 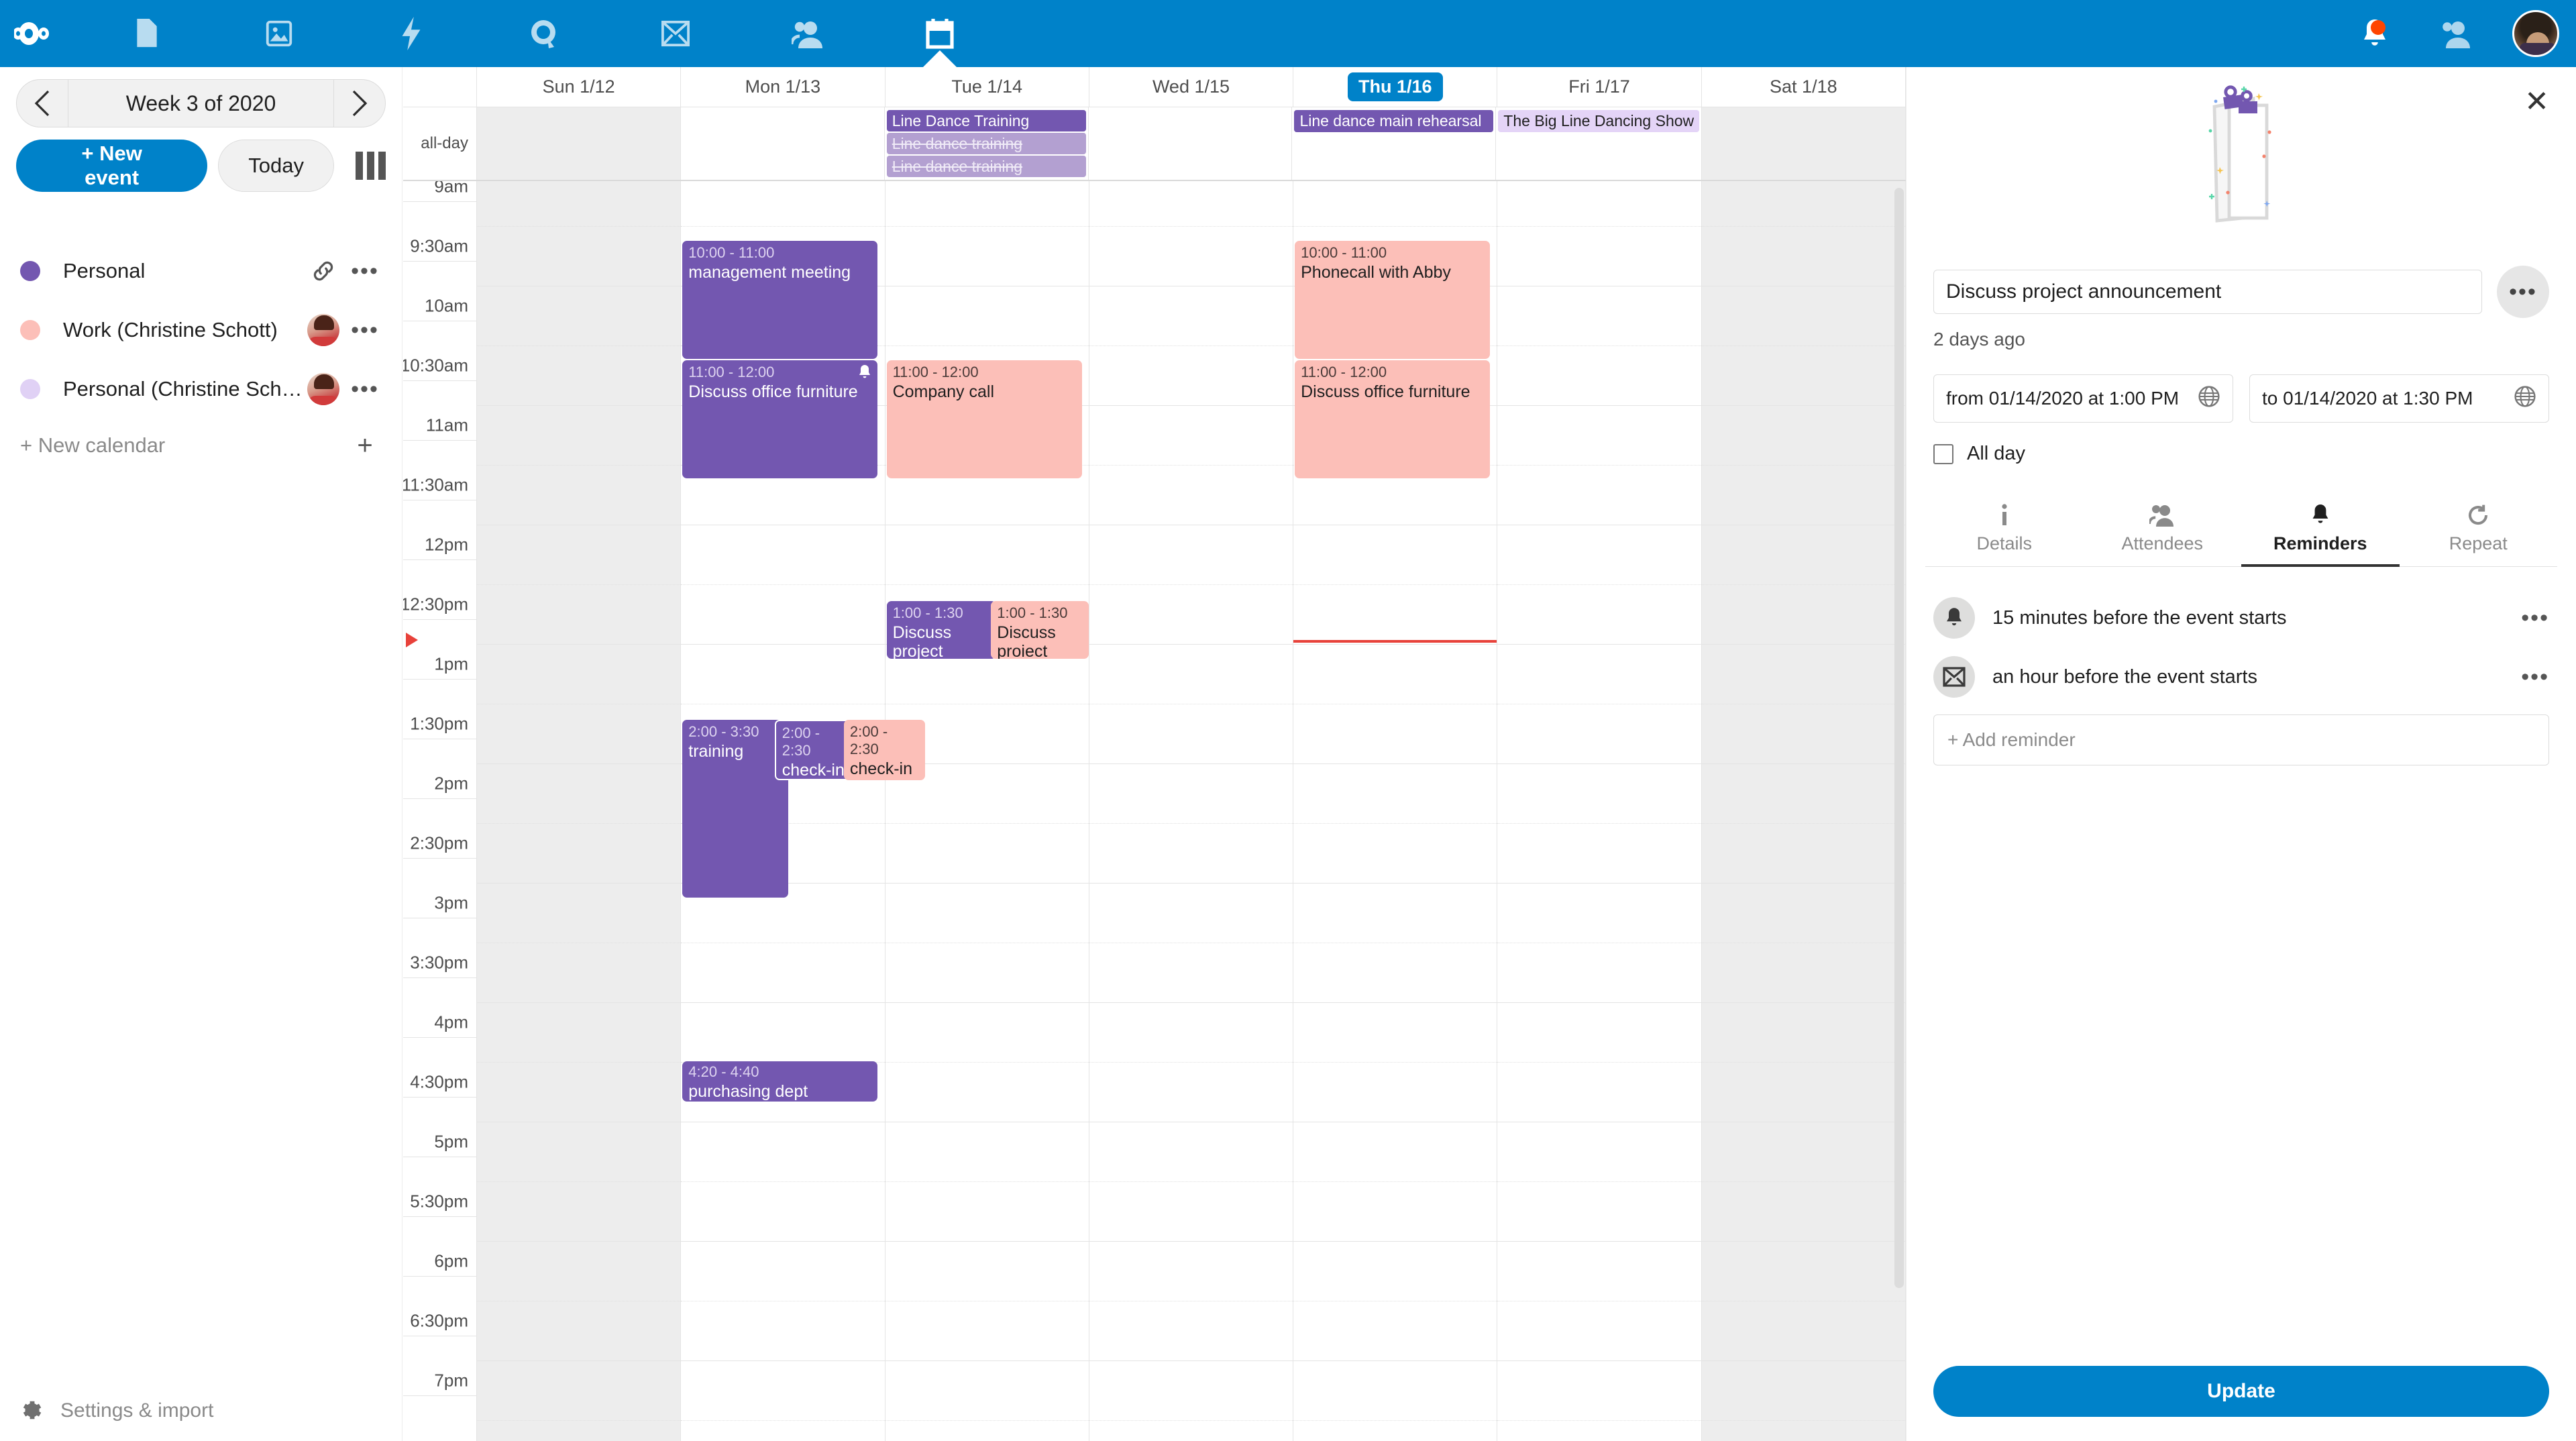 I want to click on talk-icon, so click(x=543, y=33).